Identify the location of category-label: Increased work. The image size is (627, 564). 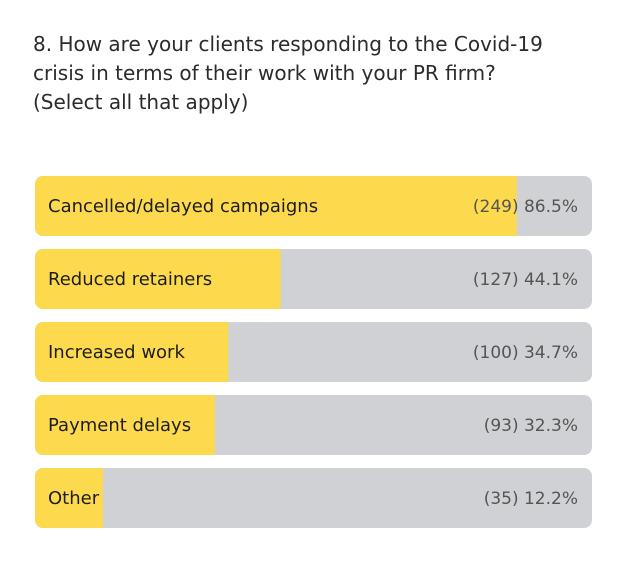
(116, 352).